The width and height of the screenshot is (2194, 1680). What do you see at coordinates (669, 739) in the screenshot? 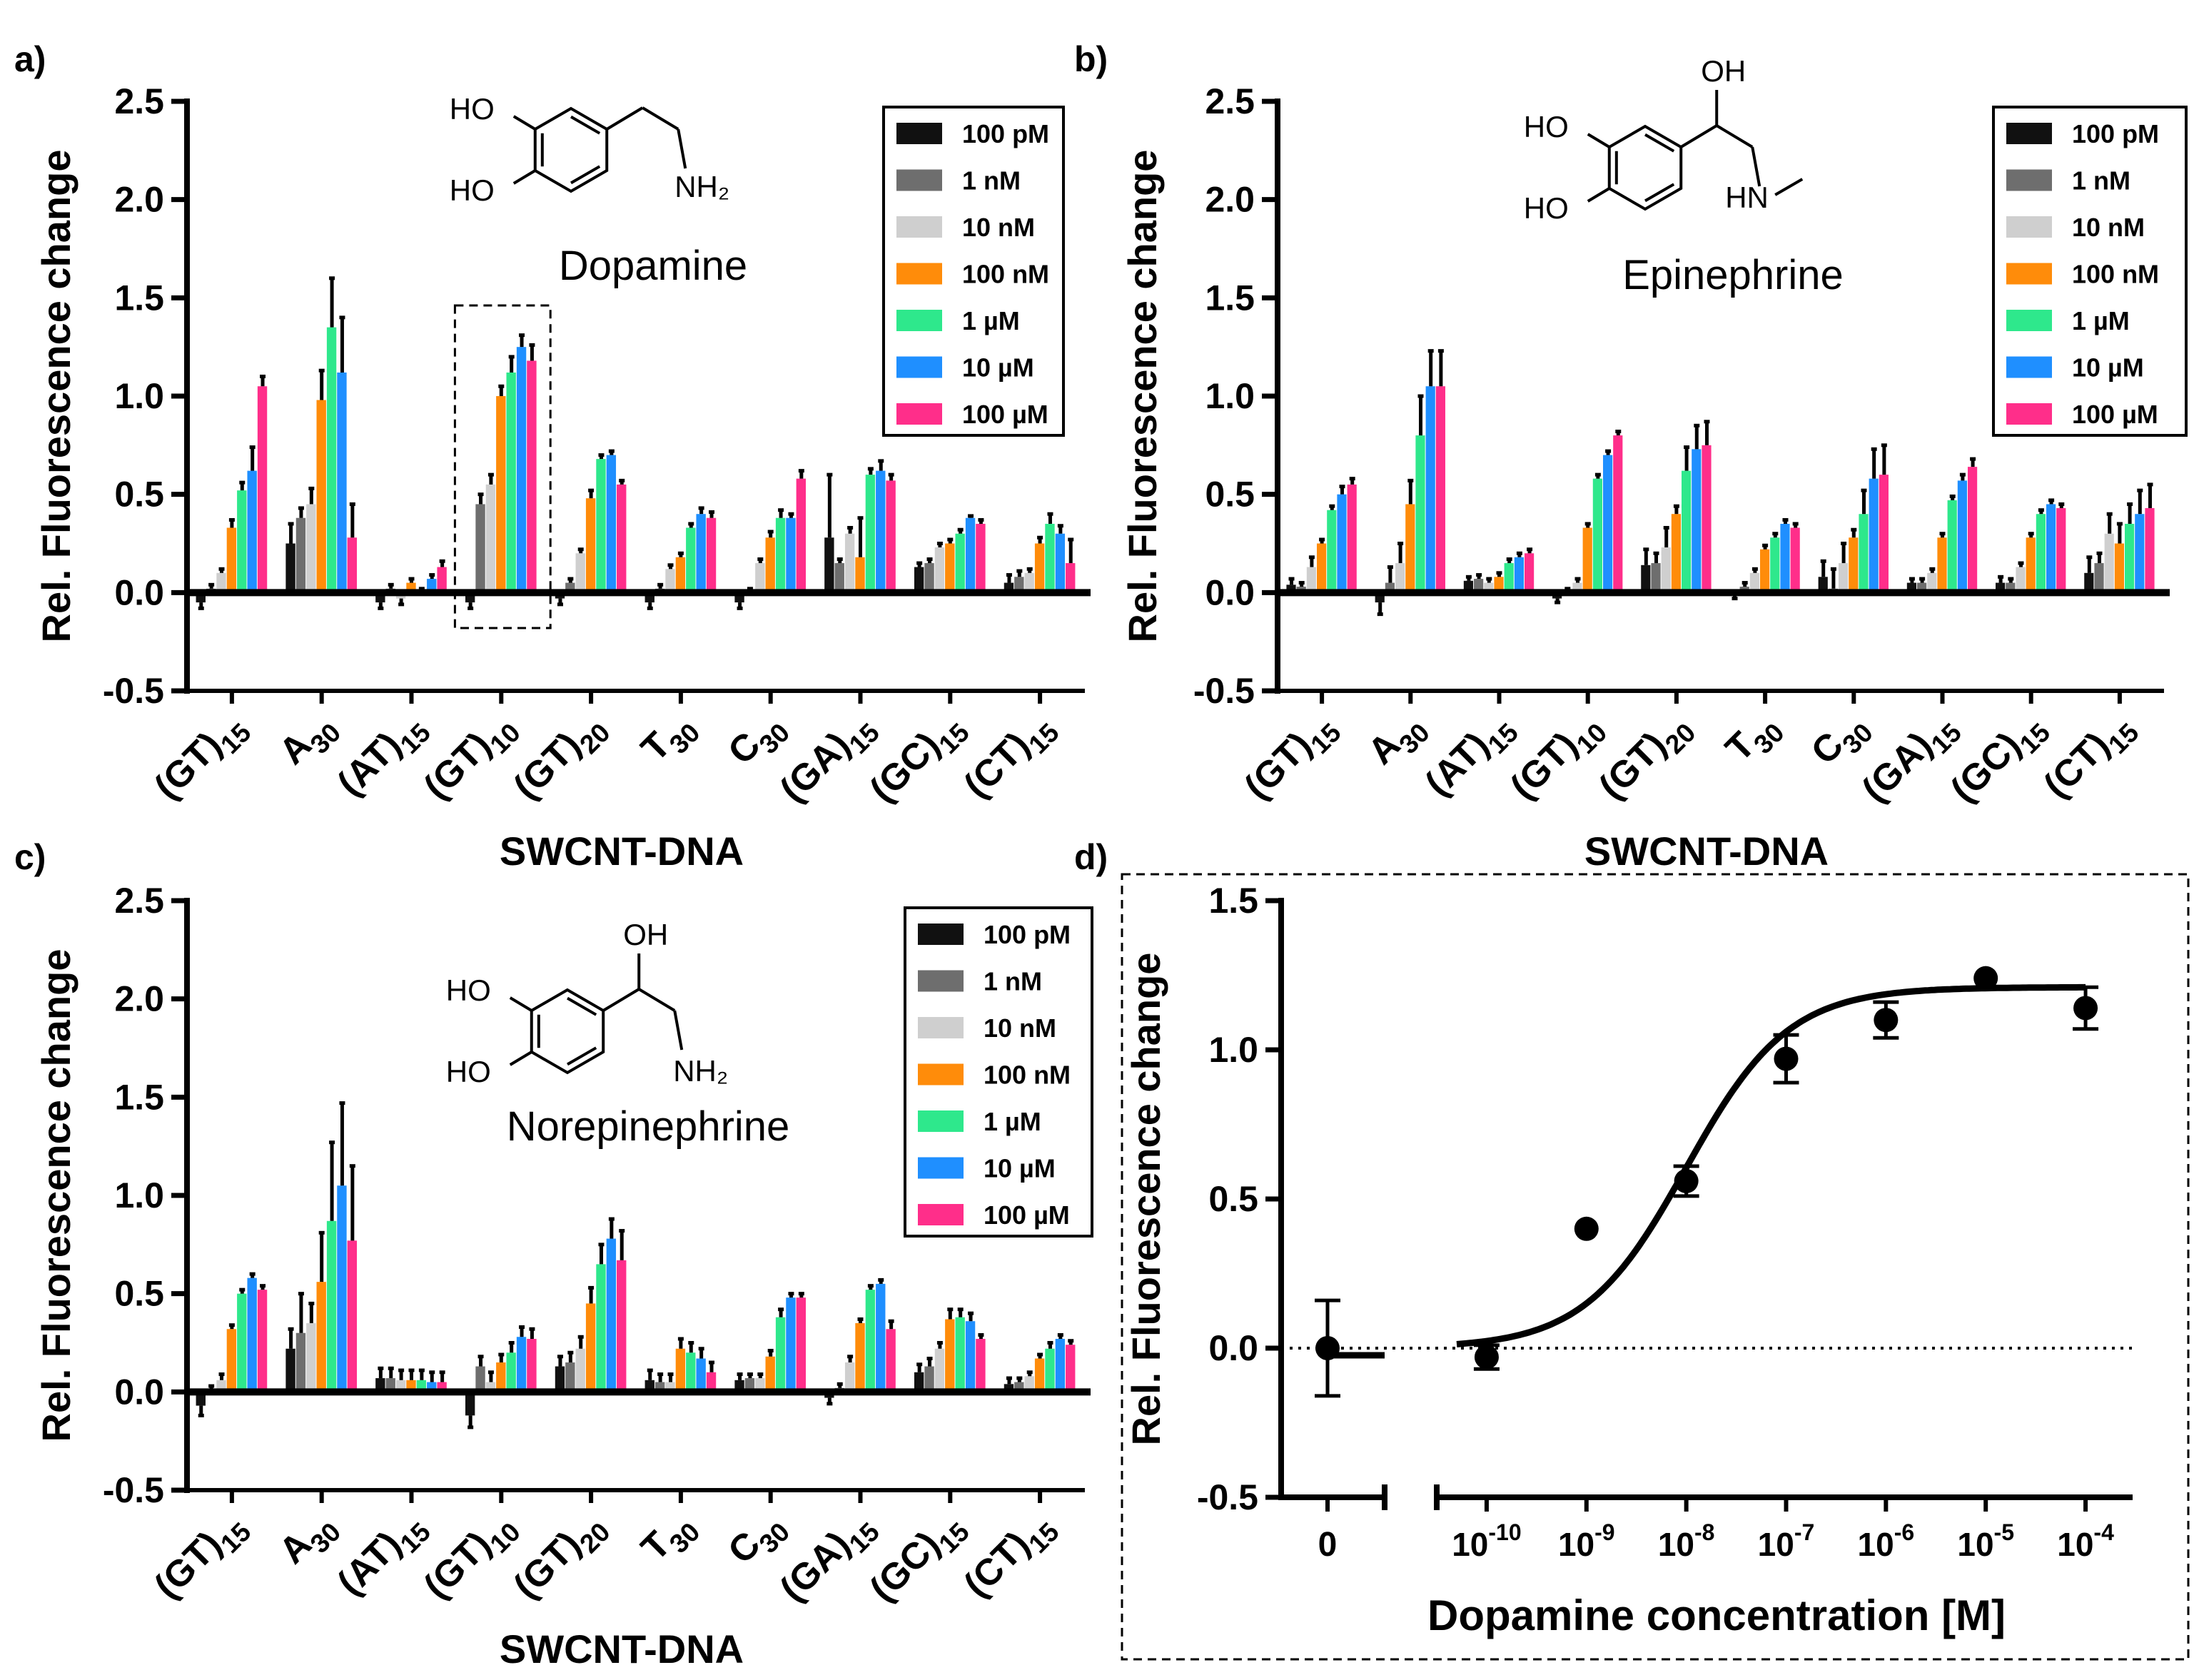
I see `x-tick-label: T30` at bounding box center [669, 739].